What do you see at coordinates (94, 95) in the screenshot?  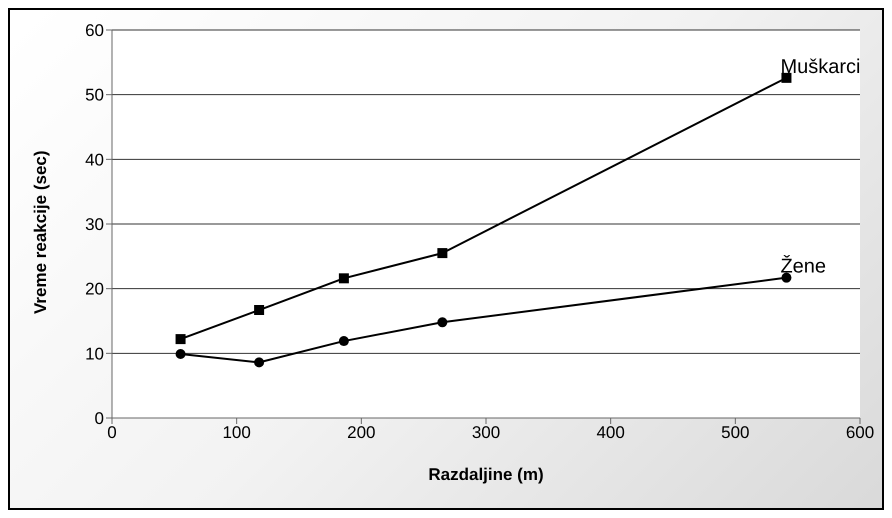 I see `y-tick-label: 50` at bounding box center [94, 95].